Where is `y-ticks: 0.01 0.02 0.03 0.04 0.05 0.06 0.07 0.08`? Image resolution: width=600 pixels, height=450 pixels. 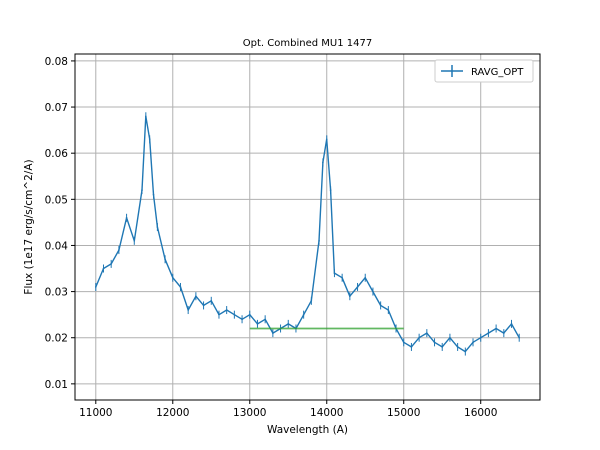 y-ticks: 0.01 0.02 0.03 0.04 0.05 0.06 0.07 0.08 is located at coordinates (60, 223).